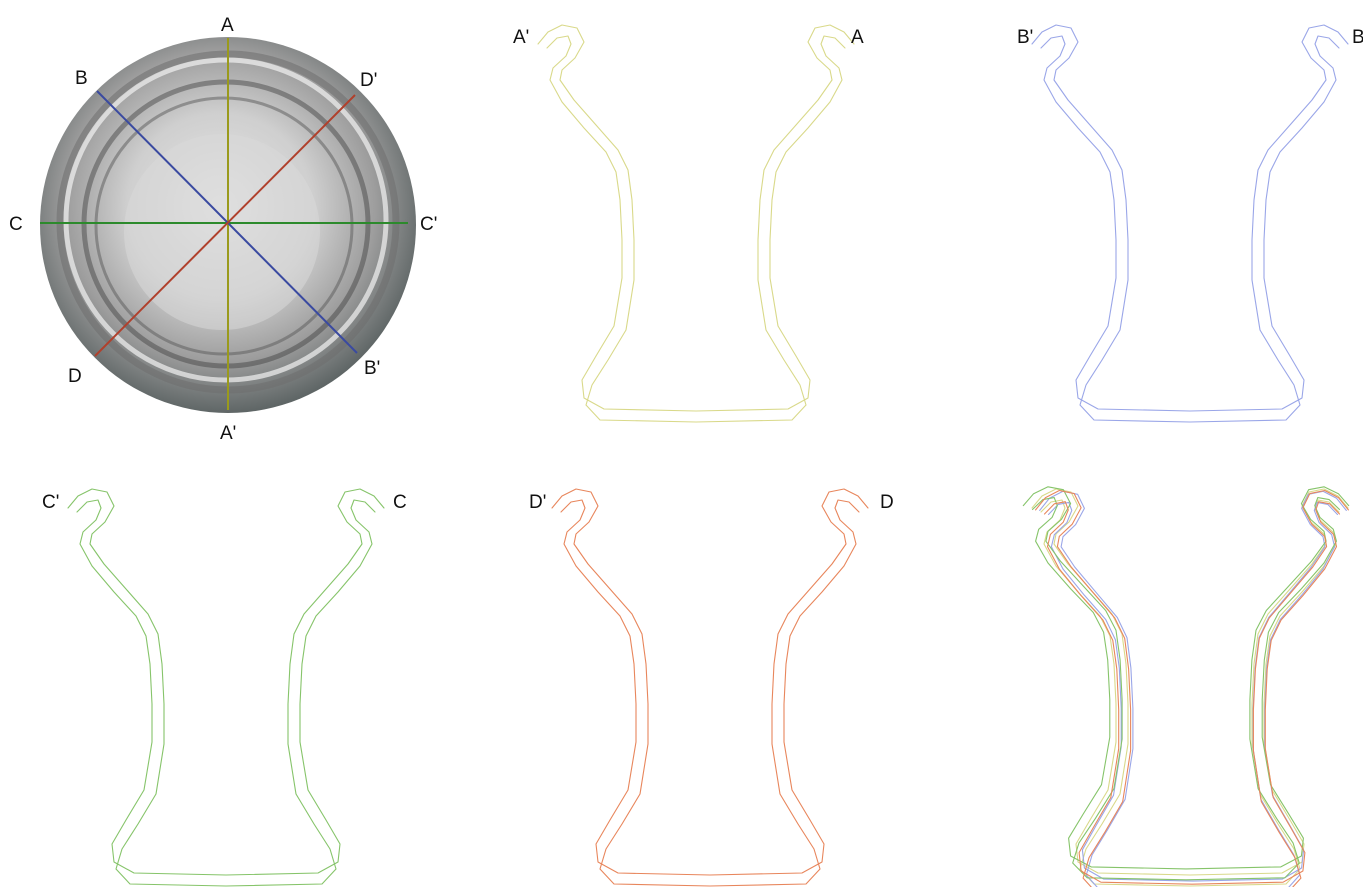 This screenshot has height=887, width=1363. I want to click on profile-c-panel: C' C, so click(224, 687).